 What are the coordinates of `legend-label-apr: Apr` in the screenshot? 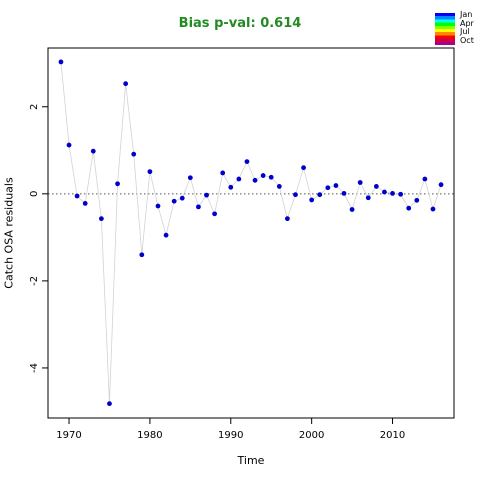 It's located at (467, 23).